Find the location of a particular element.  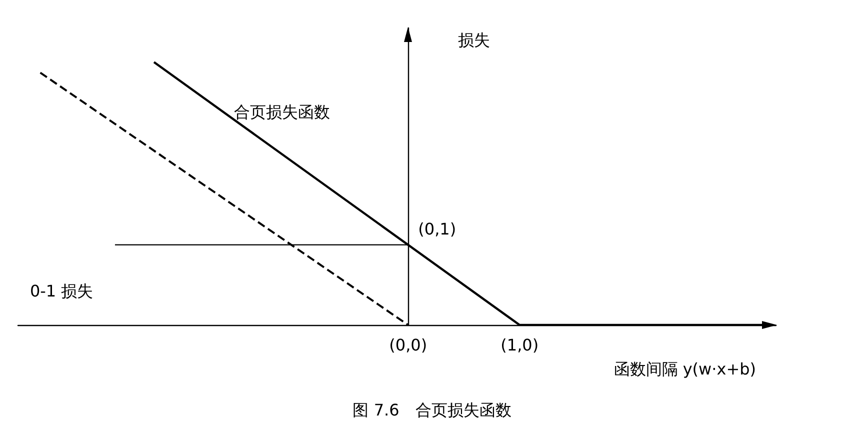

caption: 图 7.6 合页损失函数 is located at coordinates (432, 410).